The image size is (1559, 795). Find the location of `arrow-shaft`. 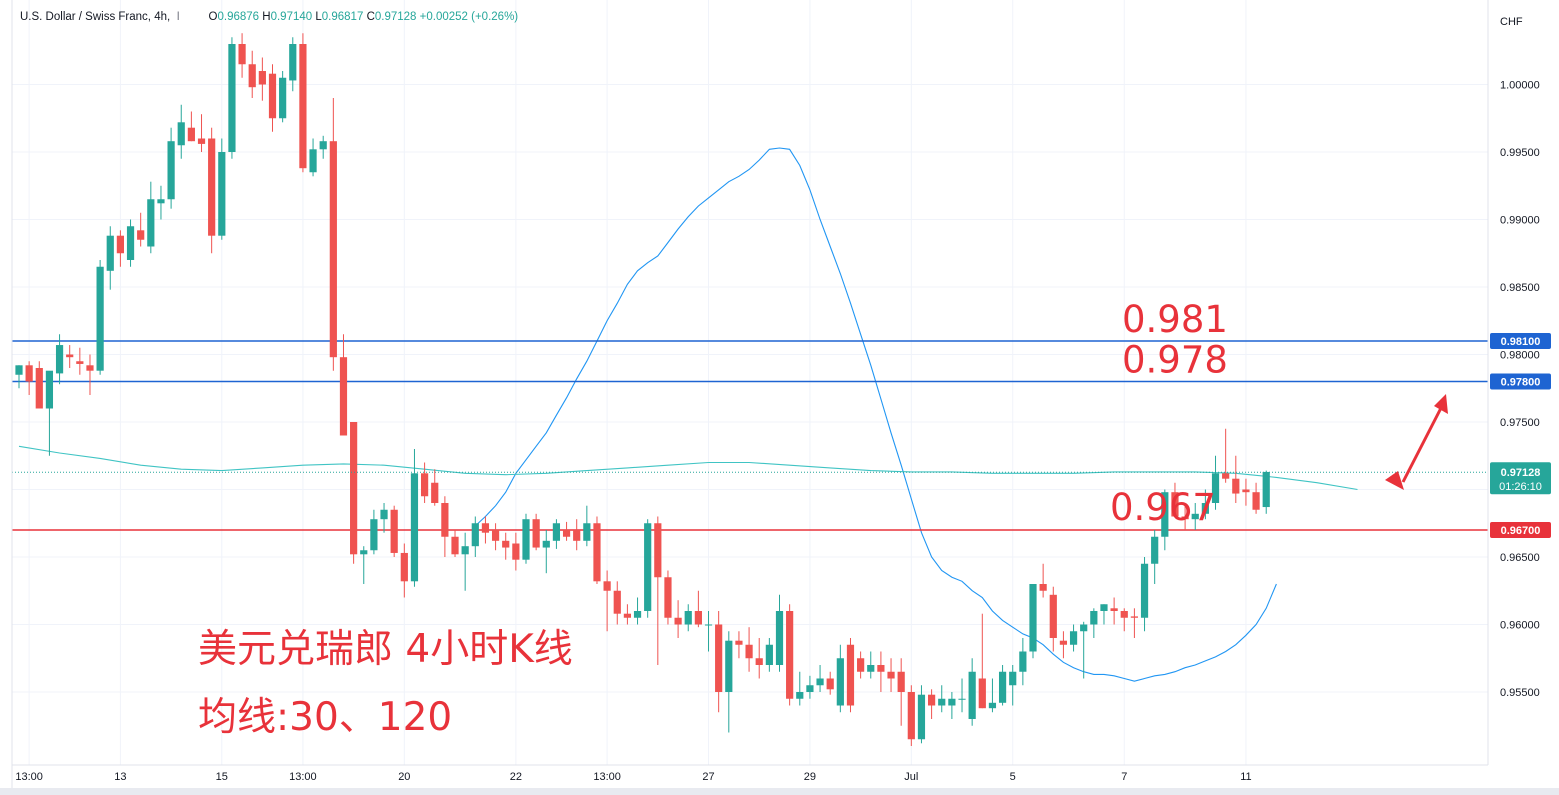

arrow-shaft is located at coordinates (1422, 445).